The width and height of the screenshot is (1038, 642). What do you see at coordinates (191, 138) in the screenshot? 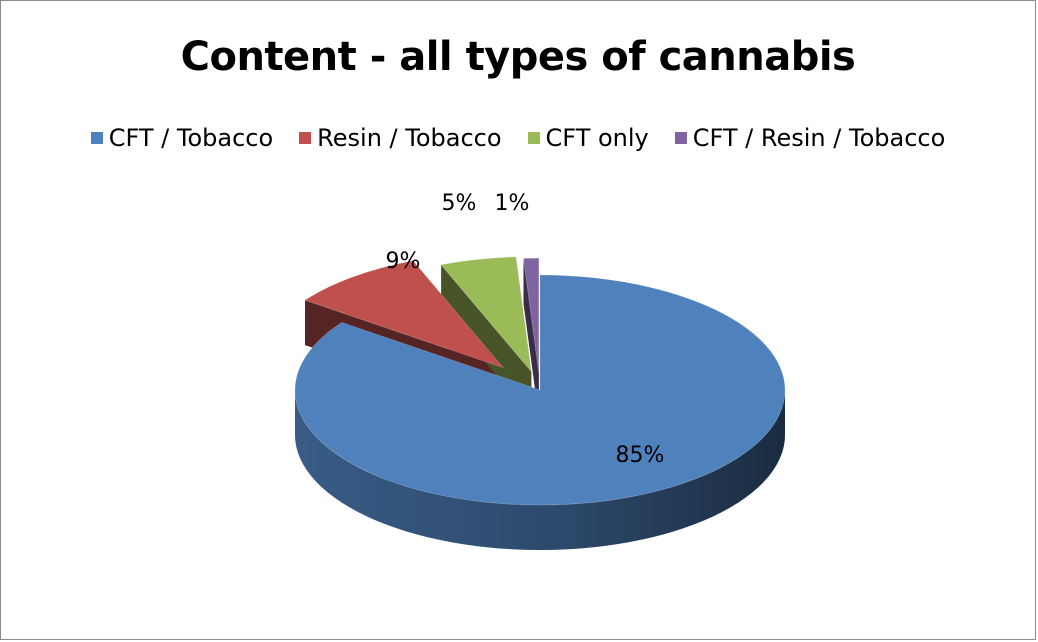
I see `legend-label: CFT / Tobacco` at bounding box center [191, 138].